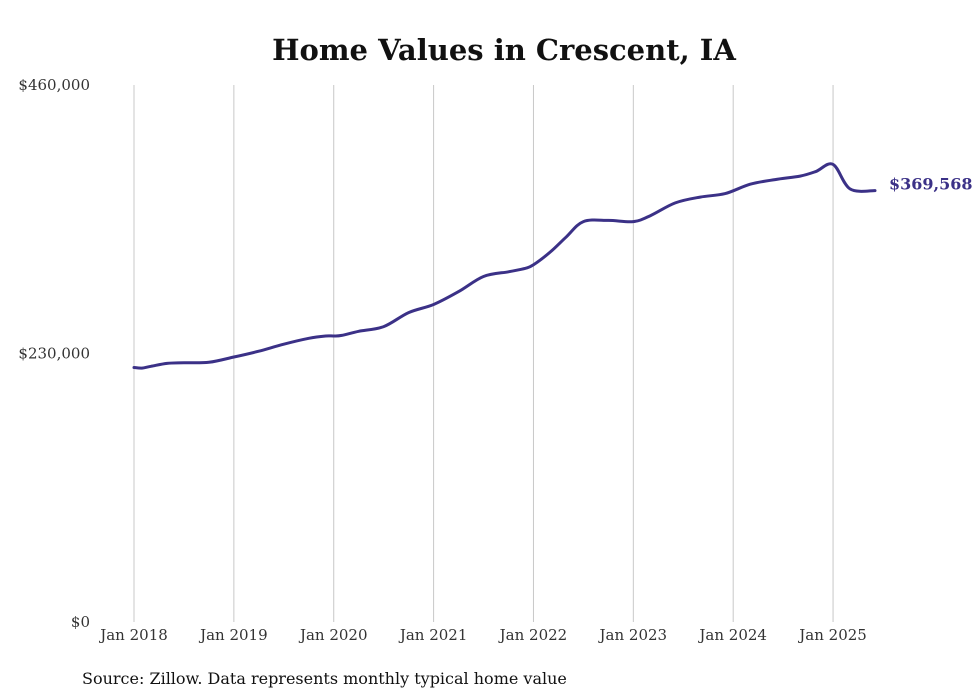 The image size is (980, 699). Describe the element at coordinates (633, 635) in the screenshot. I see `x-tick-label: Jan 2023` at that location.